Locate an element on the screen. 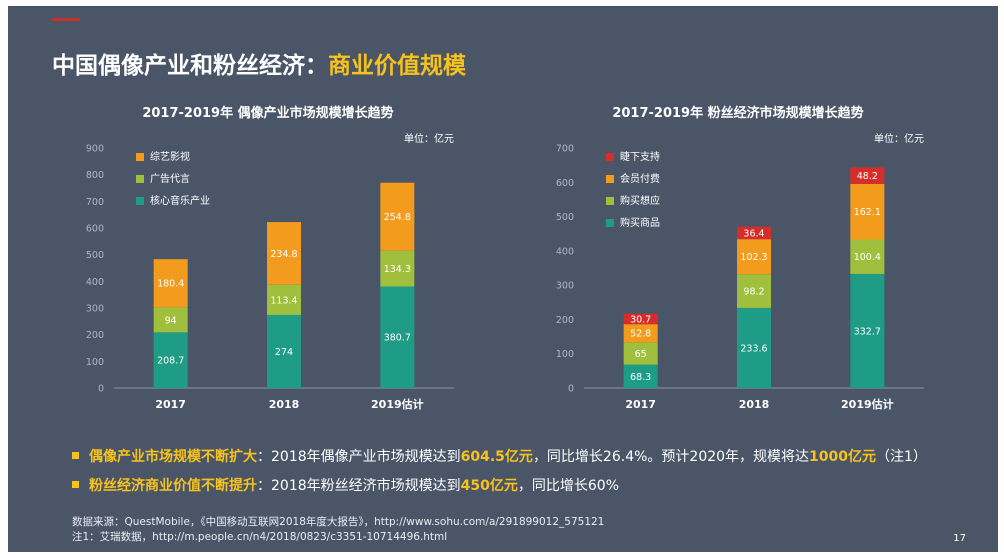 Image resolution: width=1004 pixels, height=558 pixels. data-label: 208.7 is located at coordinates (170, 361).